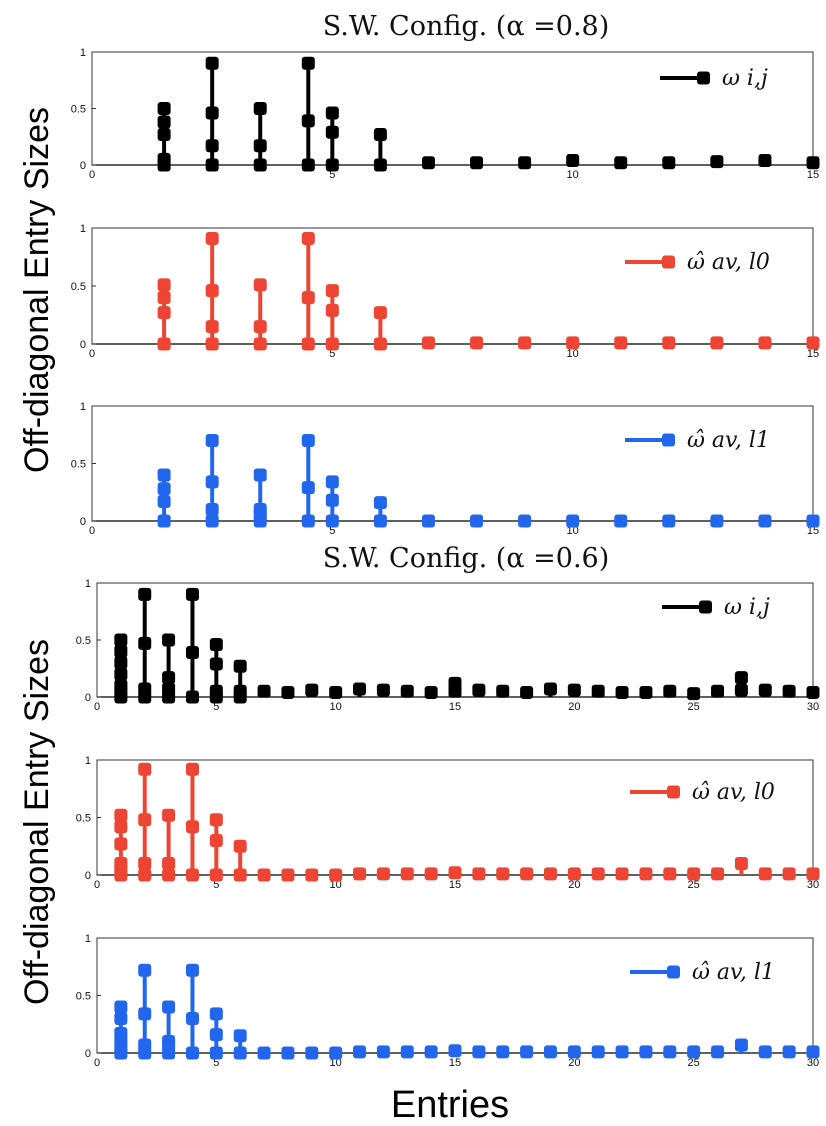 This screenshot has width=826, height=1126. I want to click on legend-label: ω i,j, so click(747, 607).